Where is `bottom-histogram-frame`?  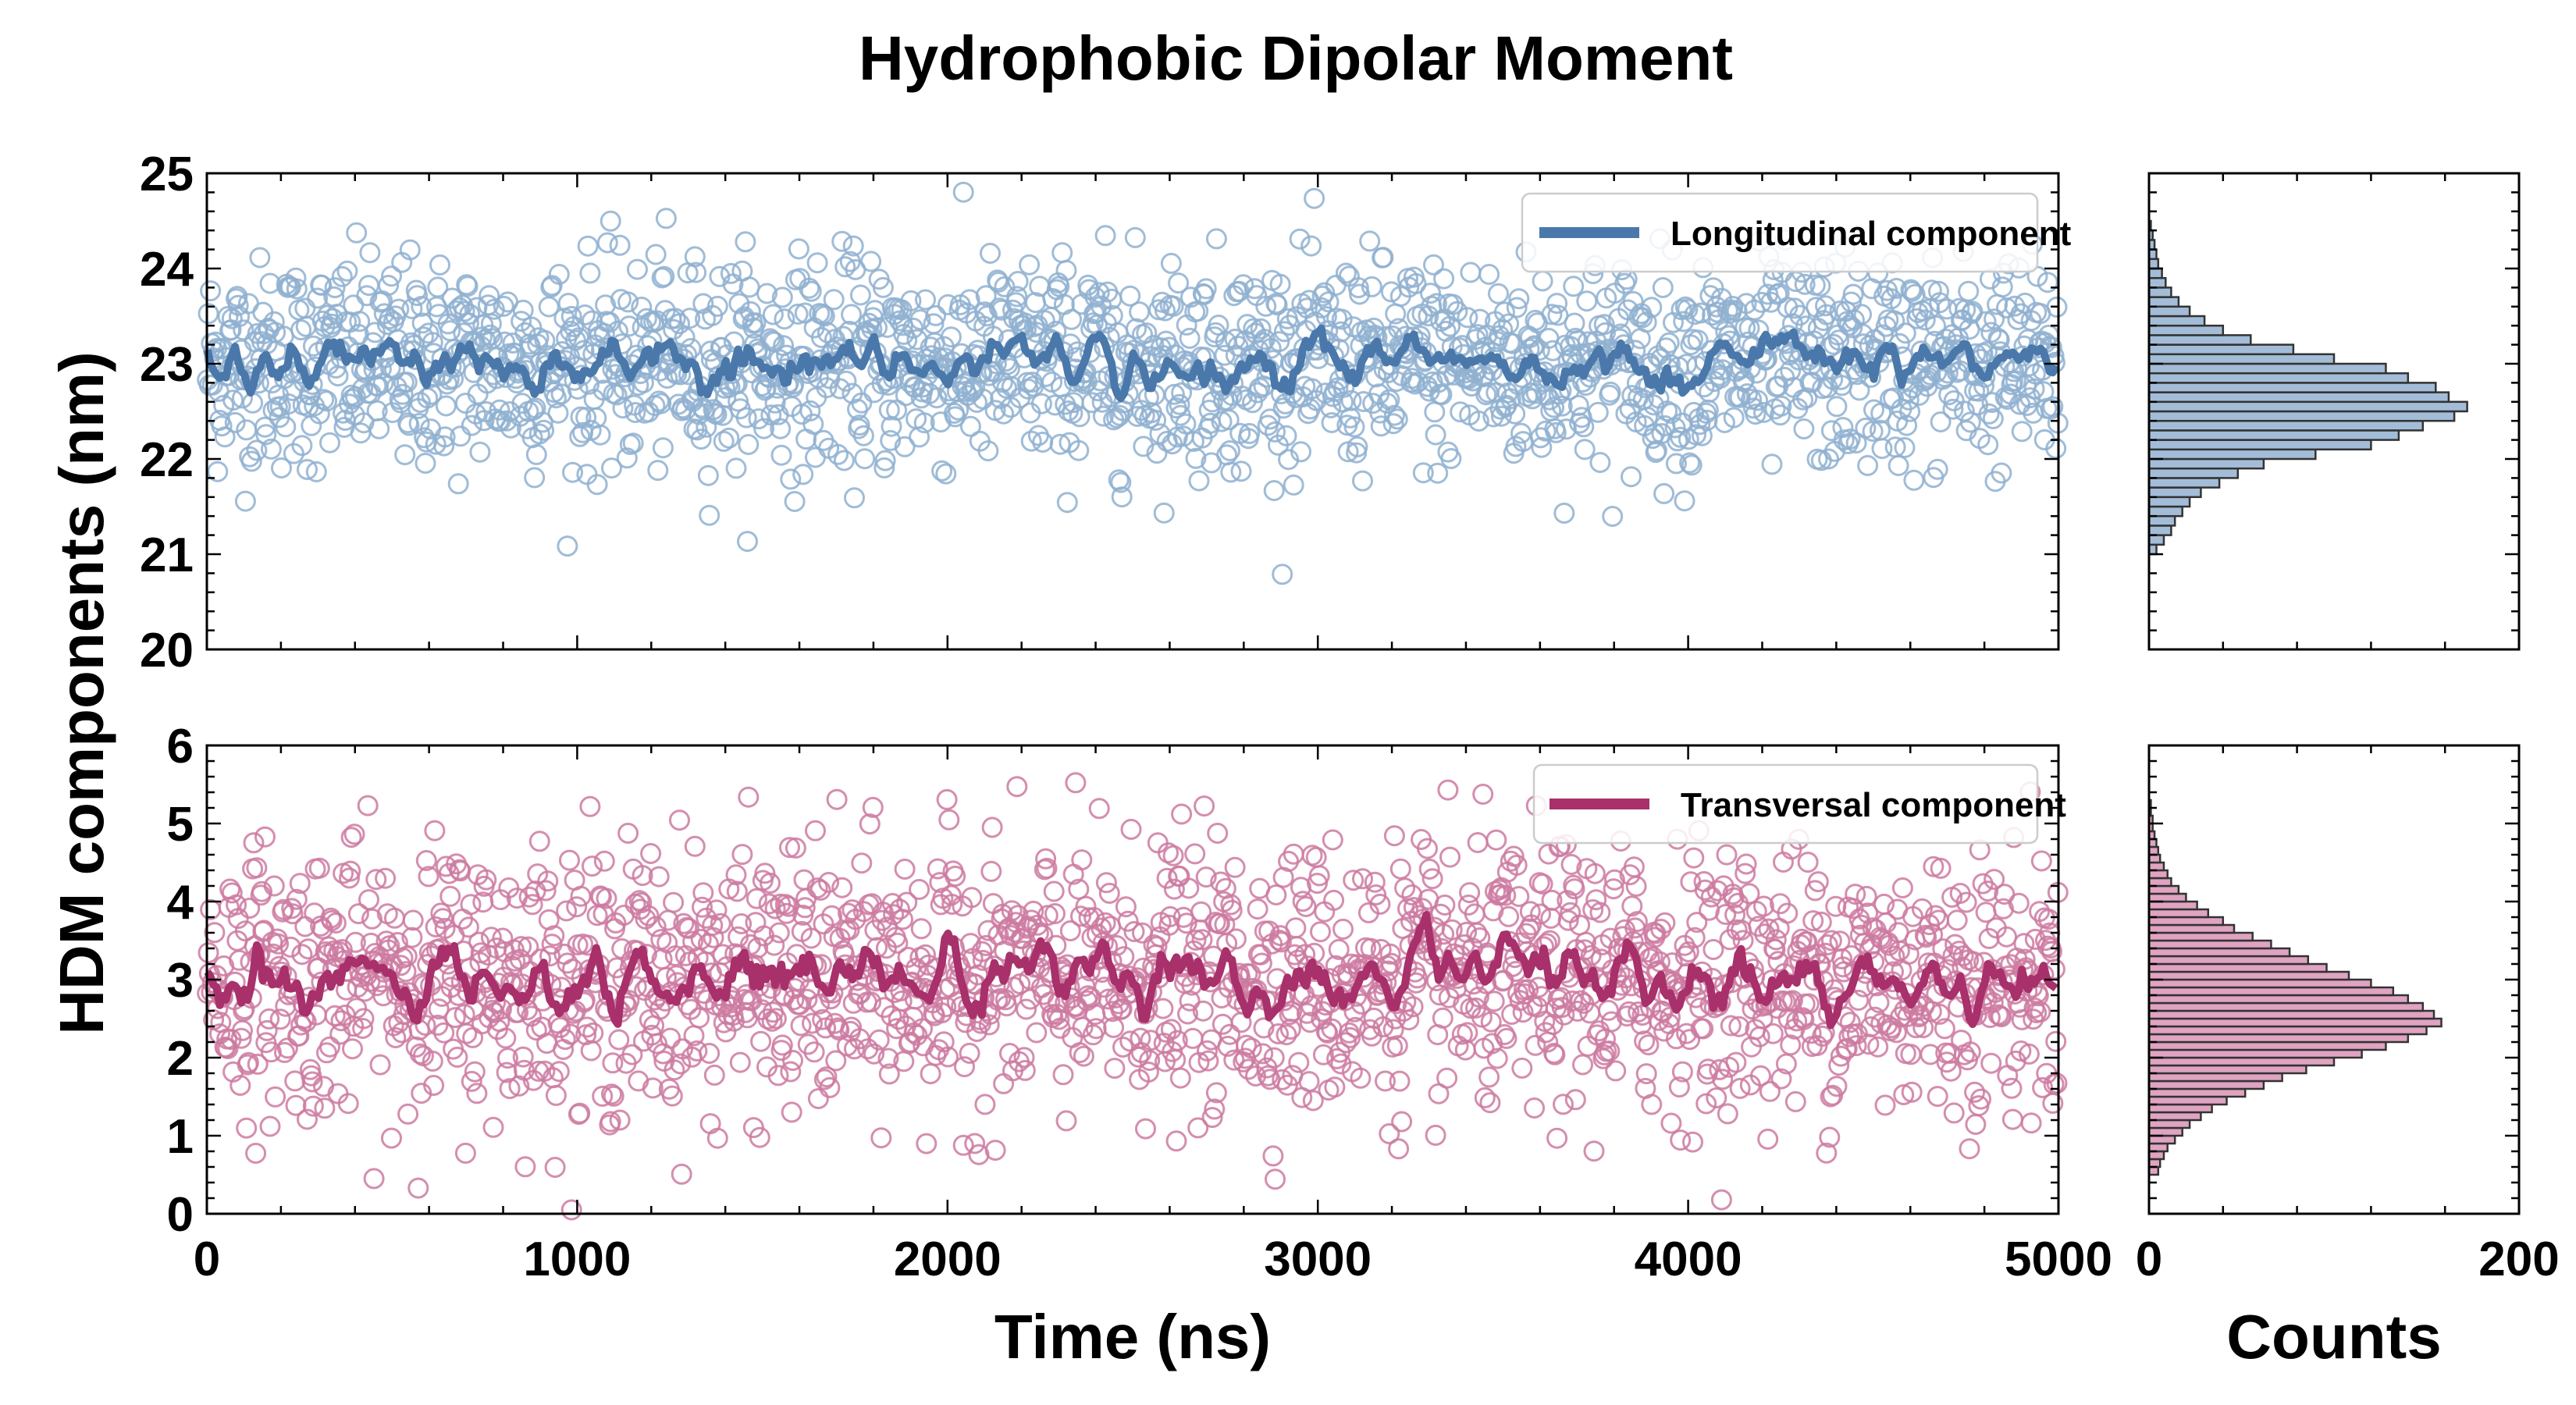 bottom-histogram-frame is located at coordinates (2334, 979).